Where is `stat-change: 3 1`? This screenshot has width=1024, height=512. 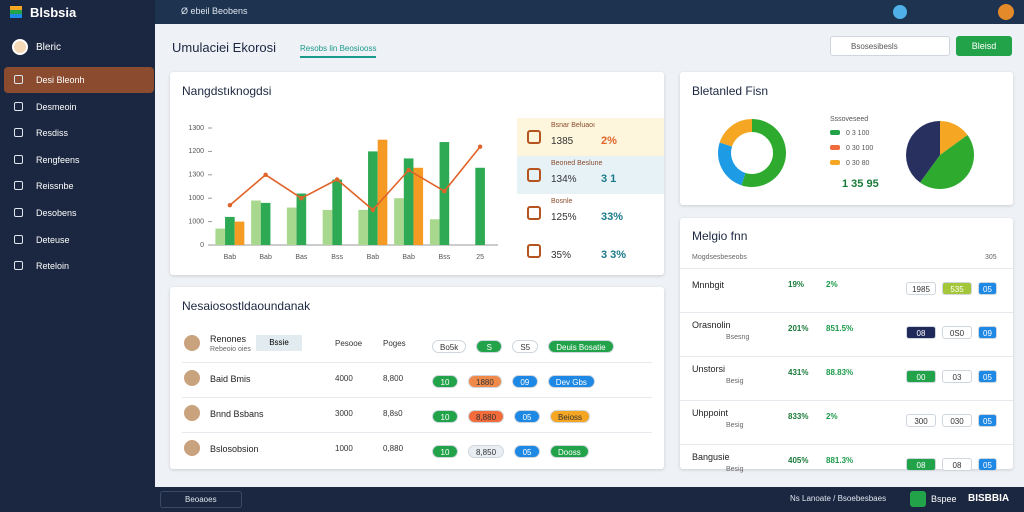
stat-change: 3 1 is located at coordinates (609, 179).